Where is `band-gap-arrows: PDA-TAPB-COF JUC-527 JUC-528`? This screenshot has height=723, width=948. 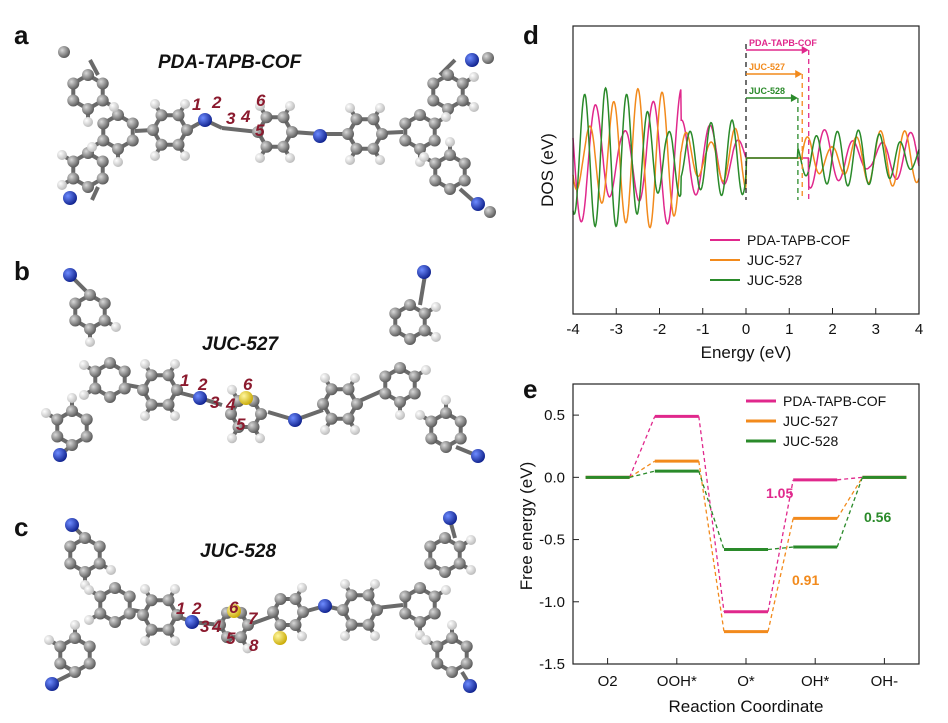 band-gap-arrows: PDA-TAPB-COF JUC-527 JUC-528 is located at coordinates (781, 119).